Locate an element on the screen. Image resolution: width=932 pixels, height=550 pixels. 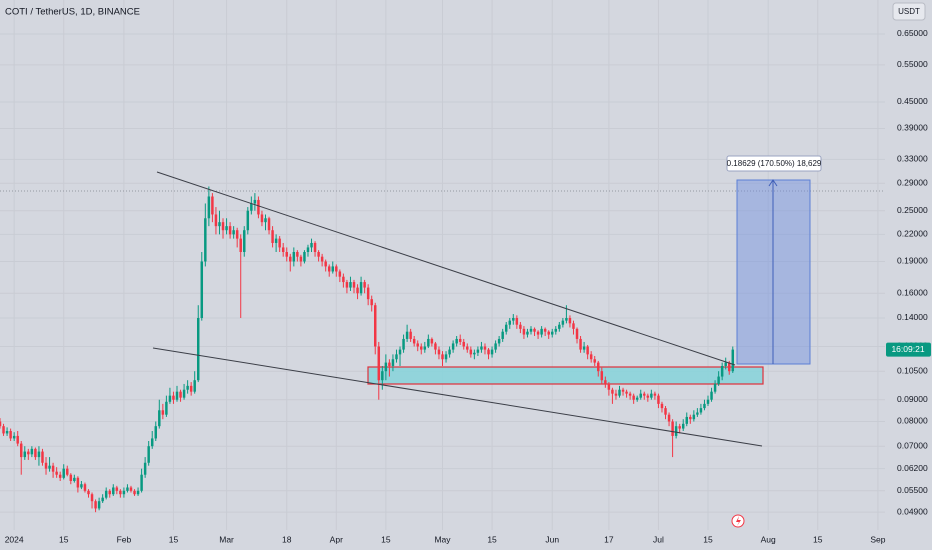
currency-label: USDT is located at coordinates (909, 11).